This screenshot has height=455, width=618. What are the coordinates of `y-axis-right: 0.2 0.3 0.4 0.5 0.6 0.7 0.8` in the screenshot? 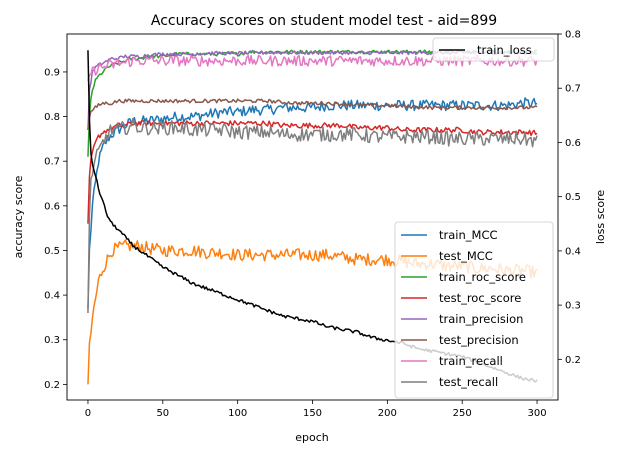 It's located at (569, 198).